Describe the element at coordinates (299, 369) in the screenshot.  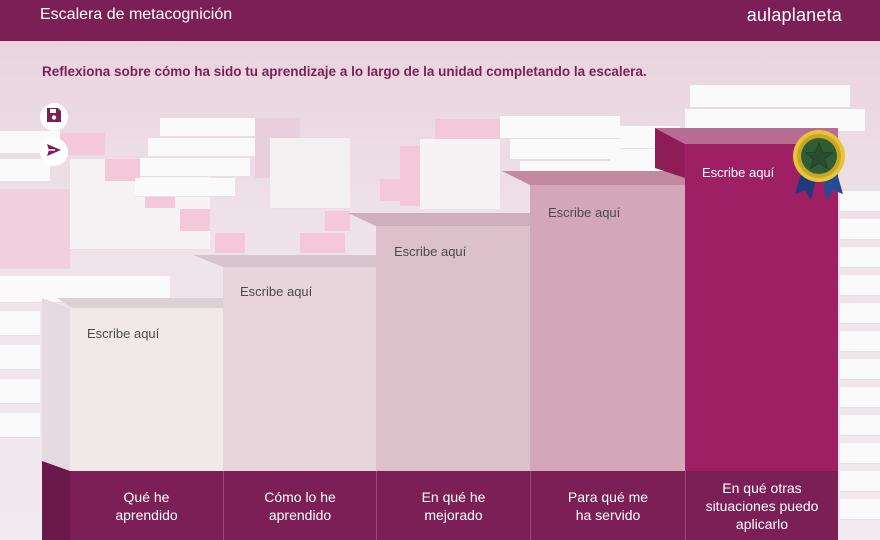
I see `step-2-input` at that location.